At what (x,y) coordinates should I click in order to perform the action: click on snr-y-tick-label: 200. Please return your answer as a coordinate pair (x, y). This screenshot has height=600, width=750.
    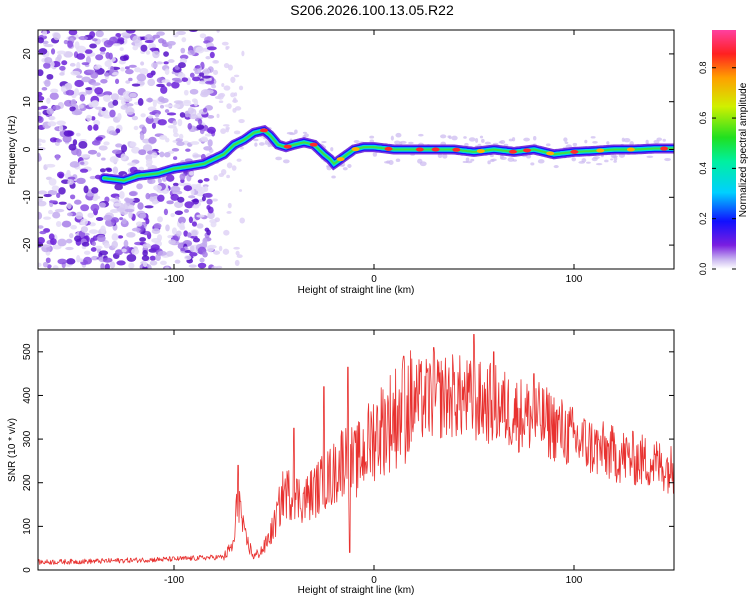
    Looking at the image, I should click on (27, 482).